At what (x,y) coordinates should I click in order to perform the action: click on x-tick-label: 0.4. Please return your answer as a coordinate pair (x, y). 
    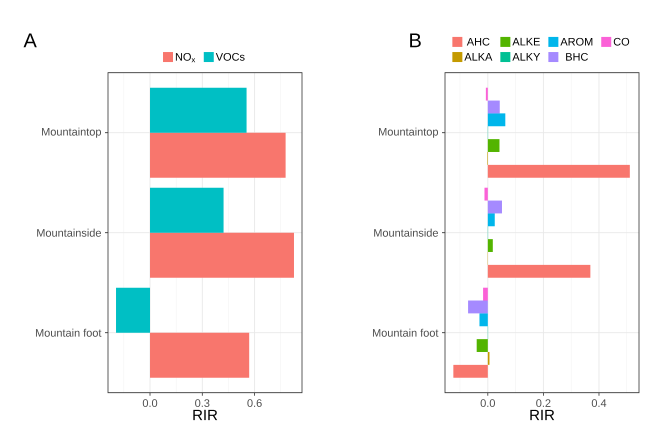
    Looking at the image, I should click on (599, 403).